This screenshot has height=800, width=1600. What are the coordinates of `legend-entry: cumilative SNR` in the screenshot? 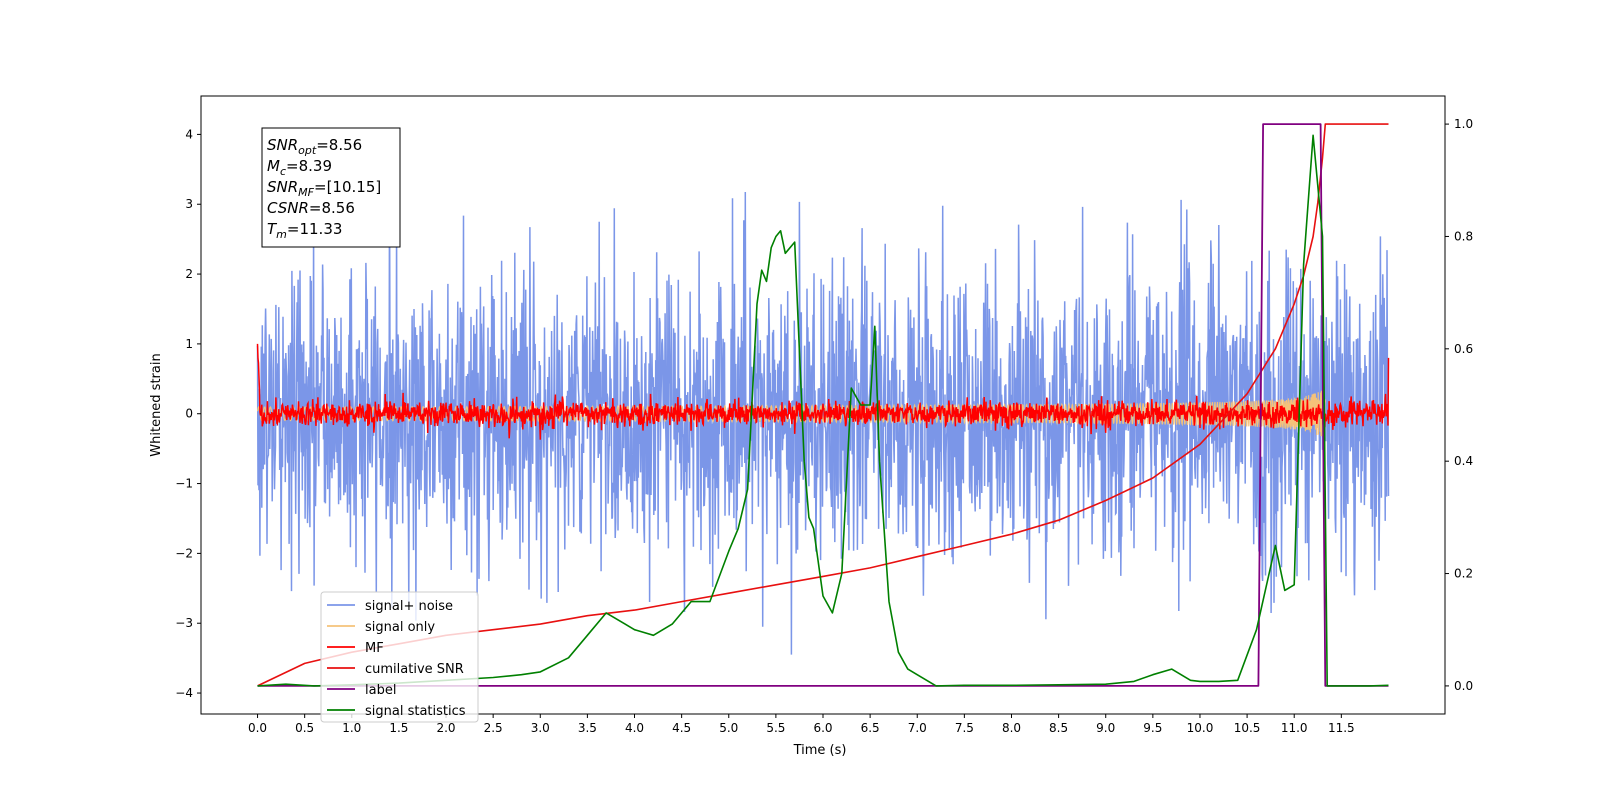 It's located at (414, 669).